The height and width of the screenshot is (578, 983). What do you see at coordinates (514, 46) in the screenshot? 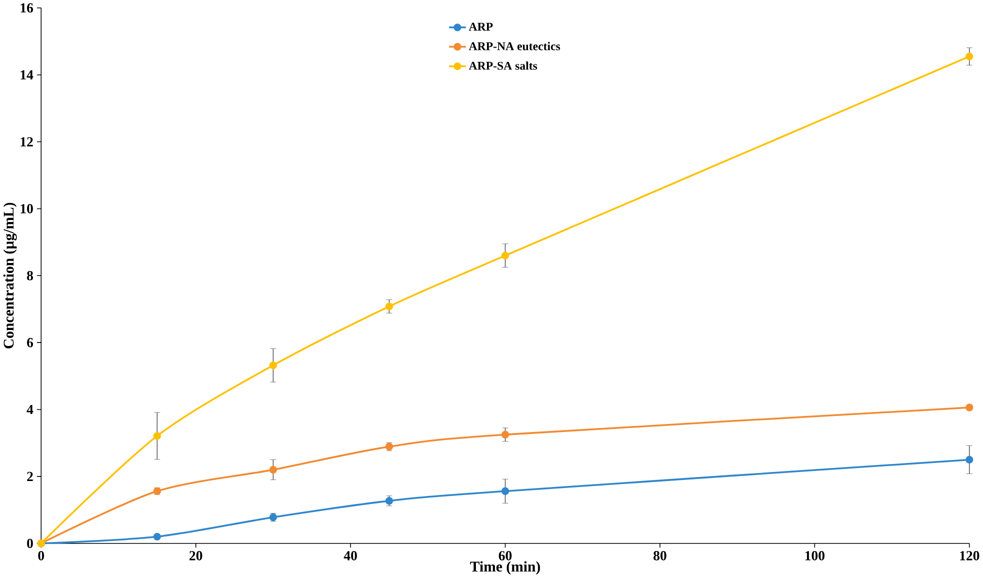
I see `legend-label: ARP-NA eutectics` at bounding box center [514, 46].